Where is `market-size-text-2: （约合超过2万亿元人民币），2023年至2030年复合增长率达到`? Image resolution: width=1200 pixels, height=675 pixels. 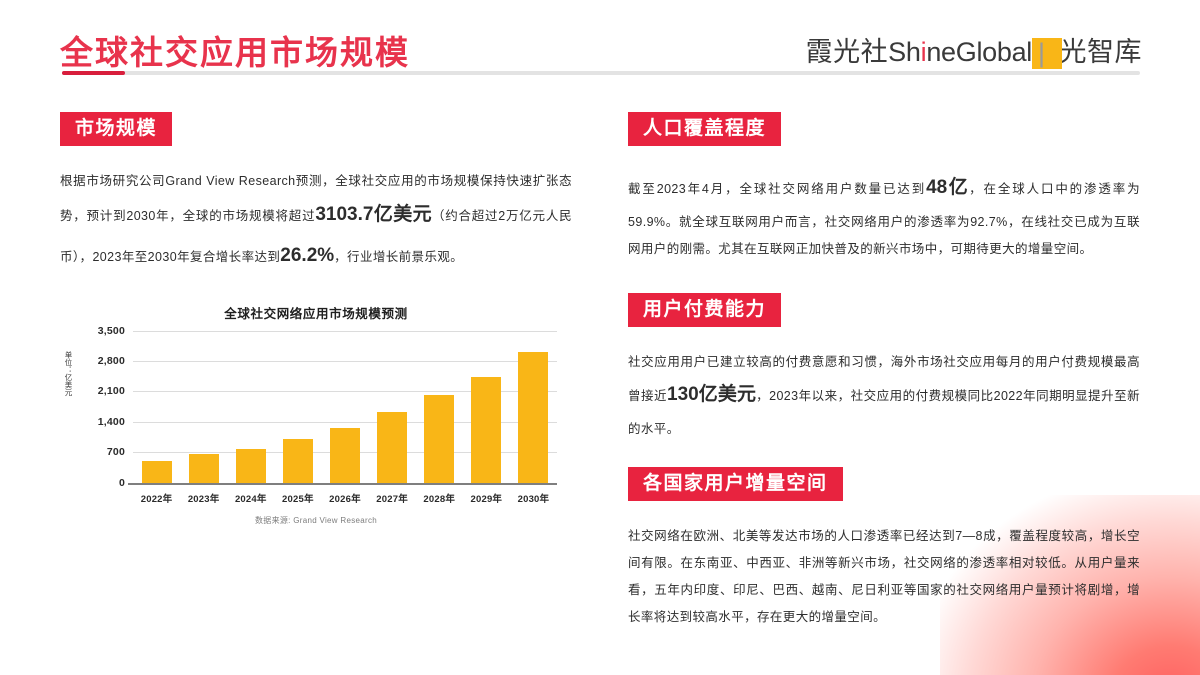
market-size-text-2: （约合超过2万亿元人民币），2023年至2030年复合增长率达到 is located at coordinates (316, 236).